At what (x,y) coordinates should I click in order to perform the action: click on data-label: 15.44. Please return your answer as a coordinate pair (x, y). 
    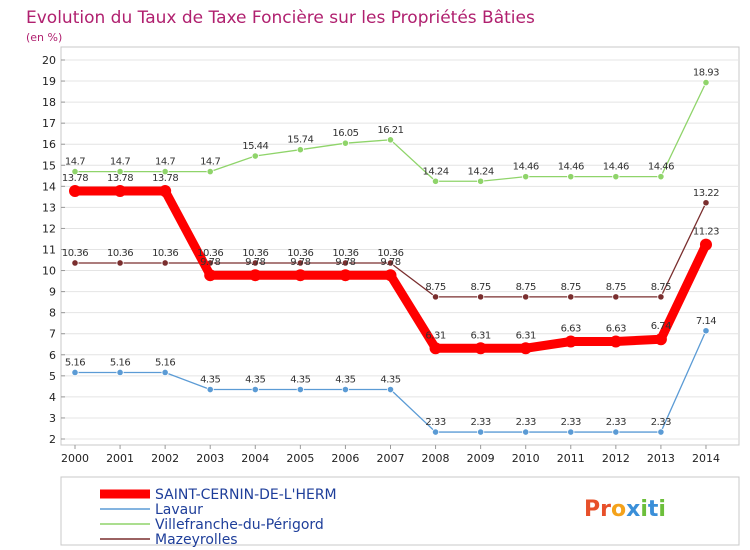
    Looking at the image, I should click on (255, 146).